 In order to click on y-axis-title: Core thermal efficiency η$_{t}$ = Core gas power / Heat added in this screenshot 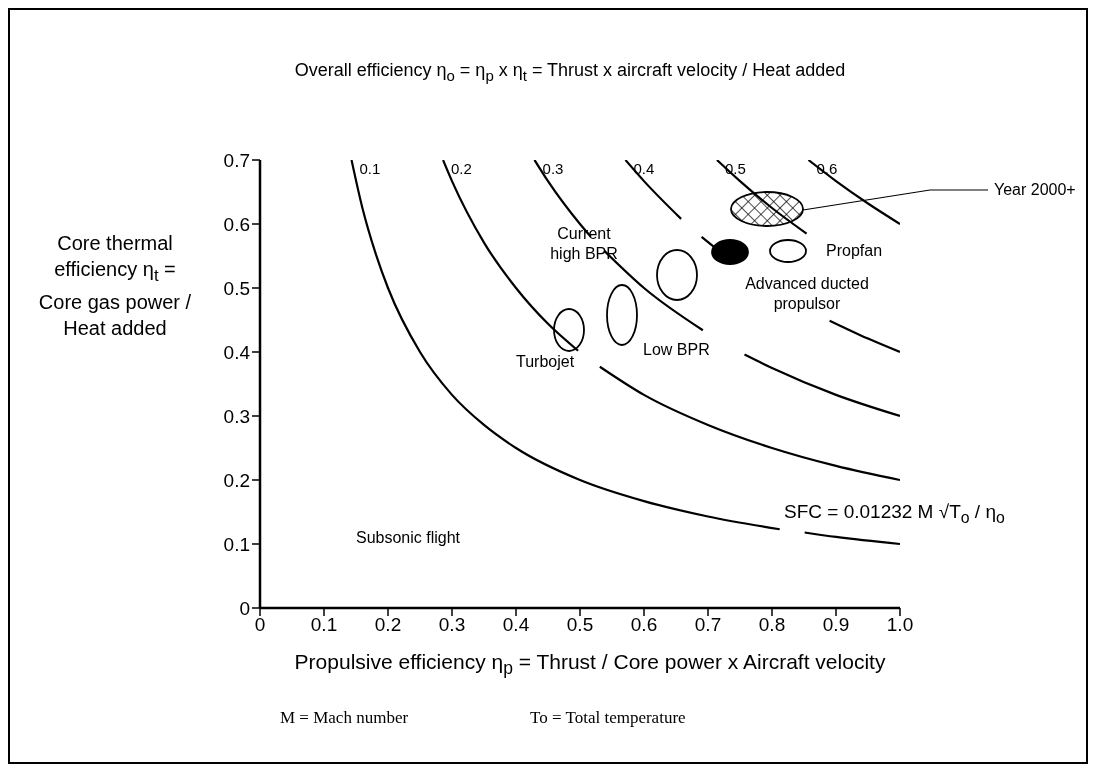, I will do `click(115, 285)`.